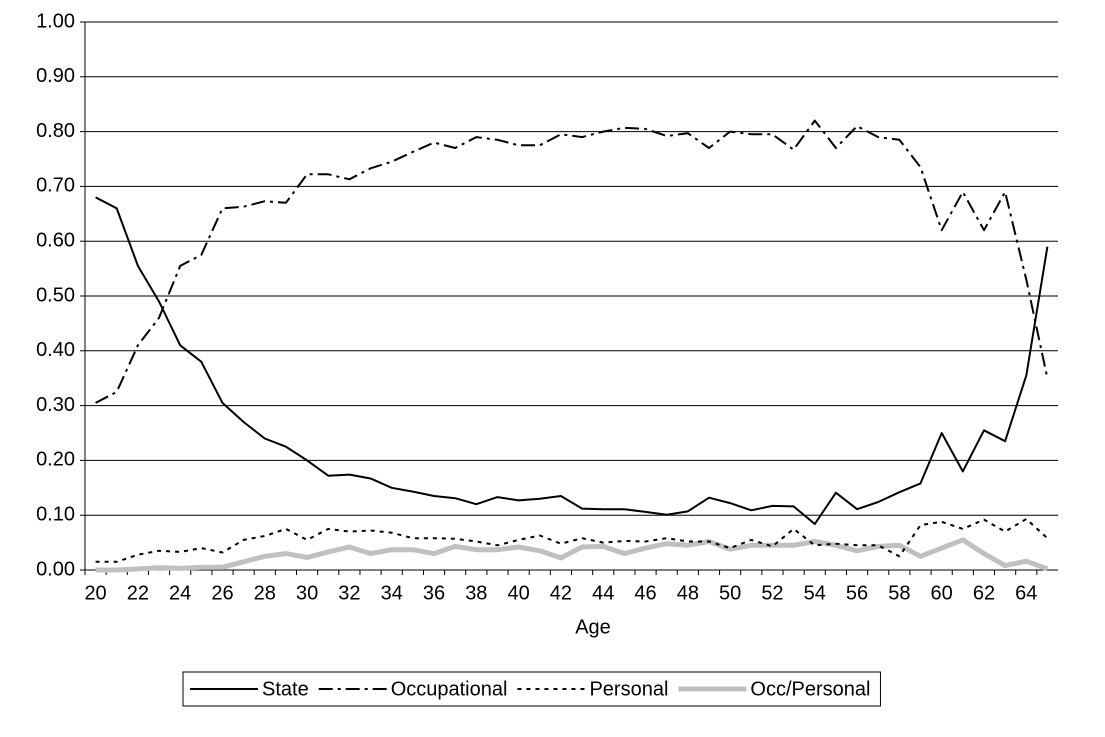 The width and height of the screenshot is (1105, 737). I want to click on x-tick-label: 38, so click(476, 593).